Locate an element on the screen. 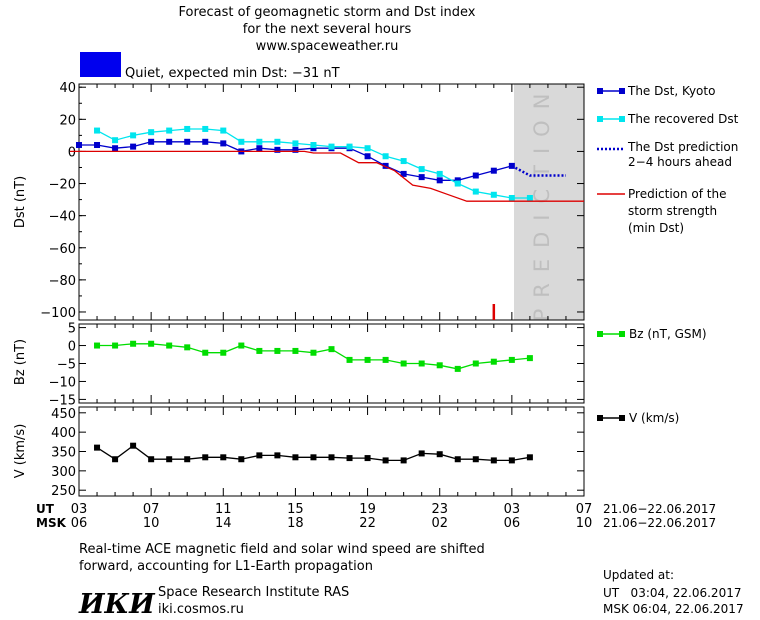  bz-panel-frame is located at coordinates (331, 363).